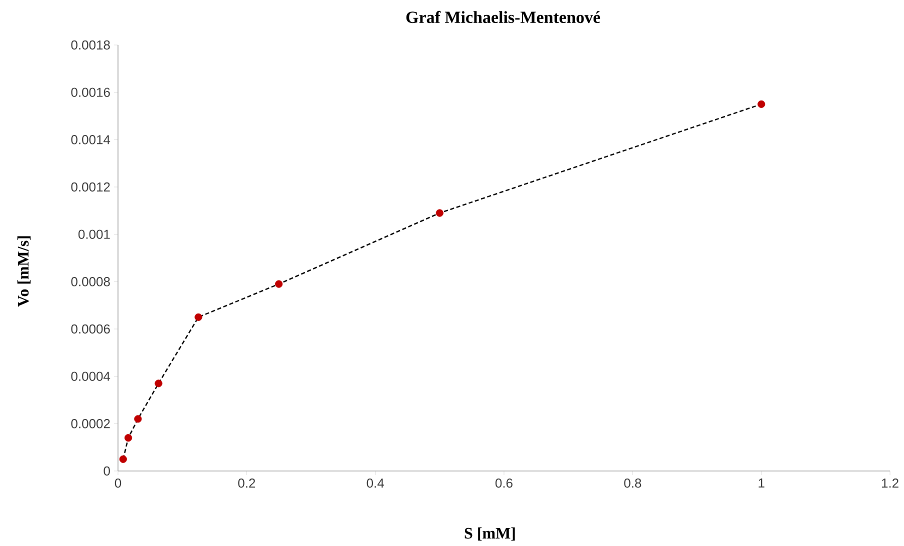 This screenshot has height=546, width=904. What do you see at coordinates (90, 187) in the screenshot?
I see `y-tick-label: 0.0012` at bounding box center [90, 187].